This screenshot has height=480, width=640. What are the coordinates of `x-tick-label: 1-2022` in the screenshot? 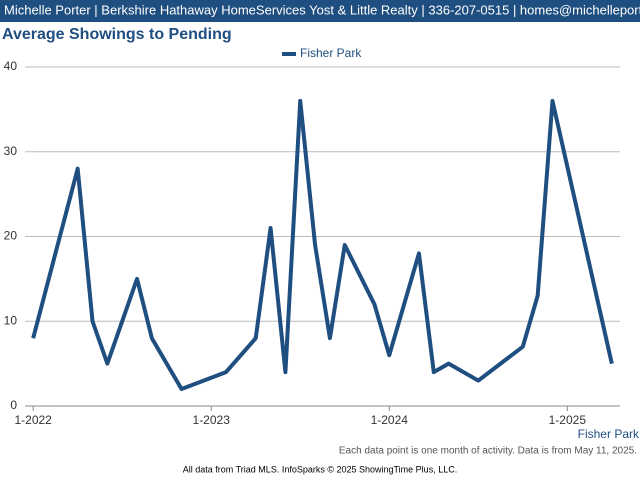 It's located at (33, 420).